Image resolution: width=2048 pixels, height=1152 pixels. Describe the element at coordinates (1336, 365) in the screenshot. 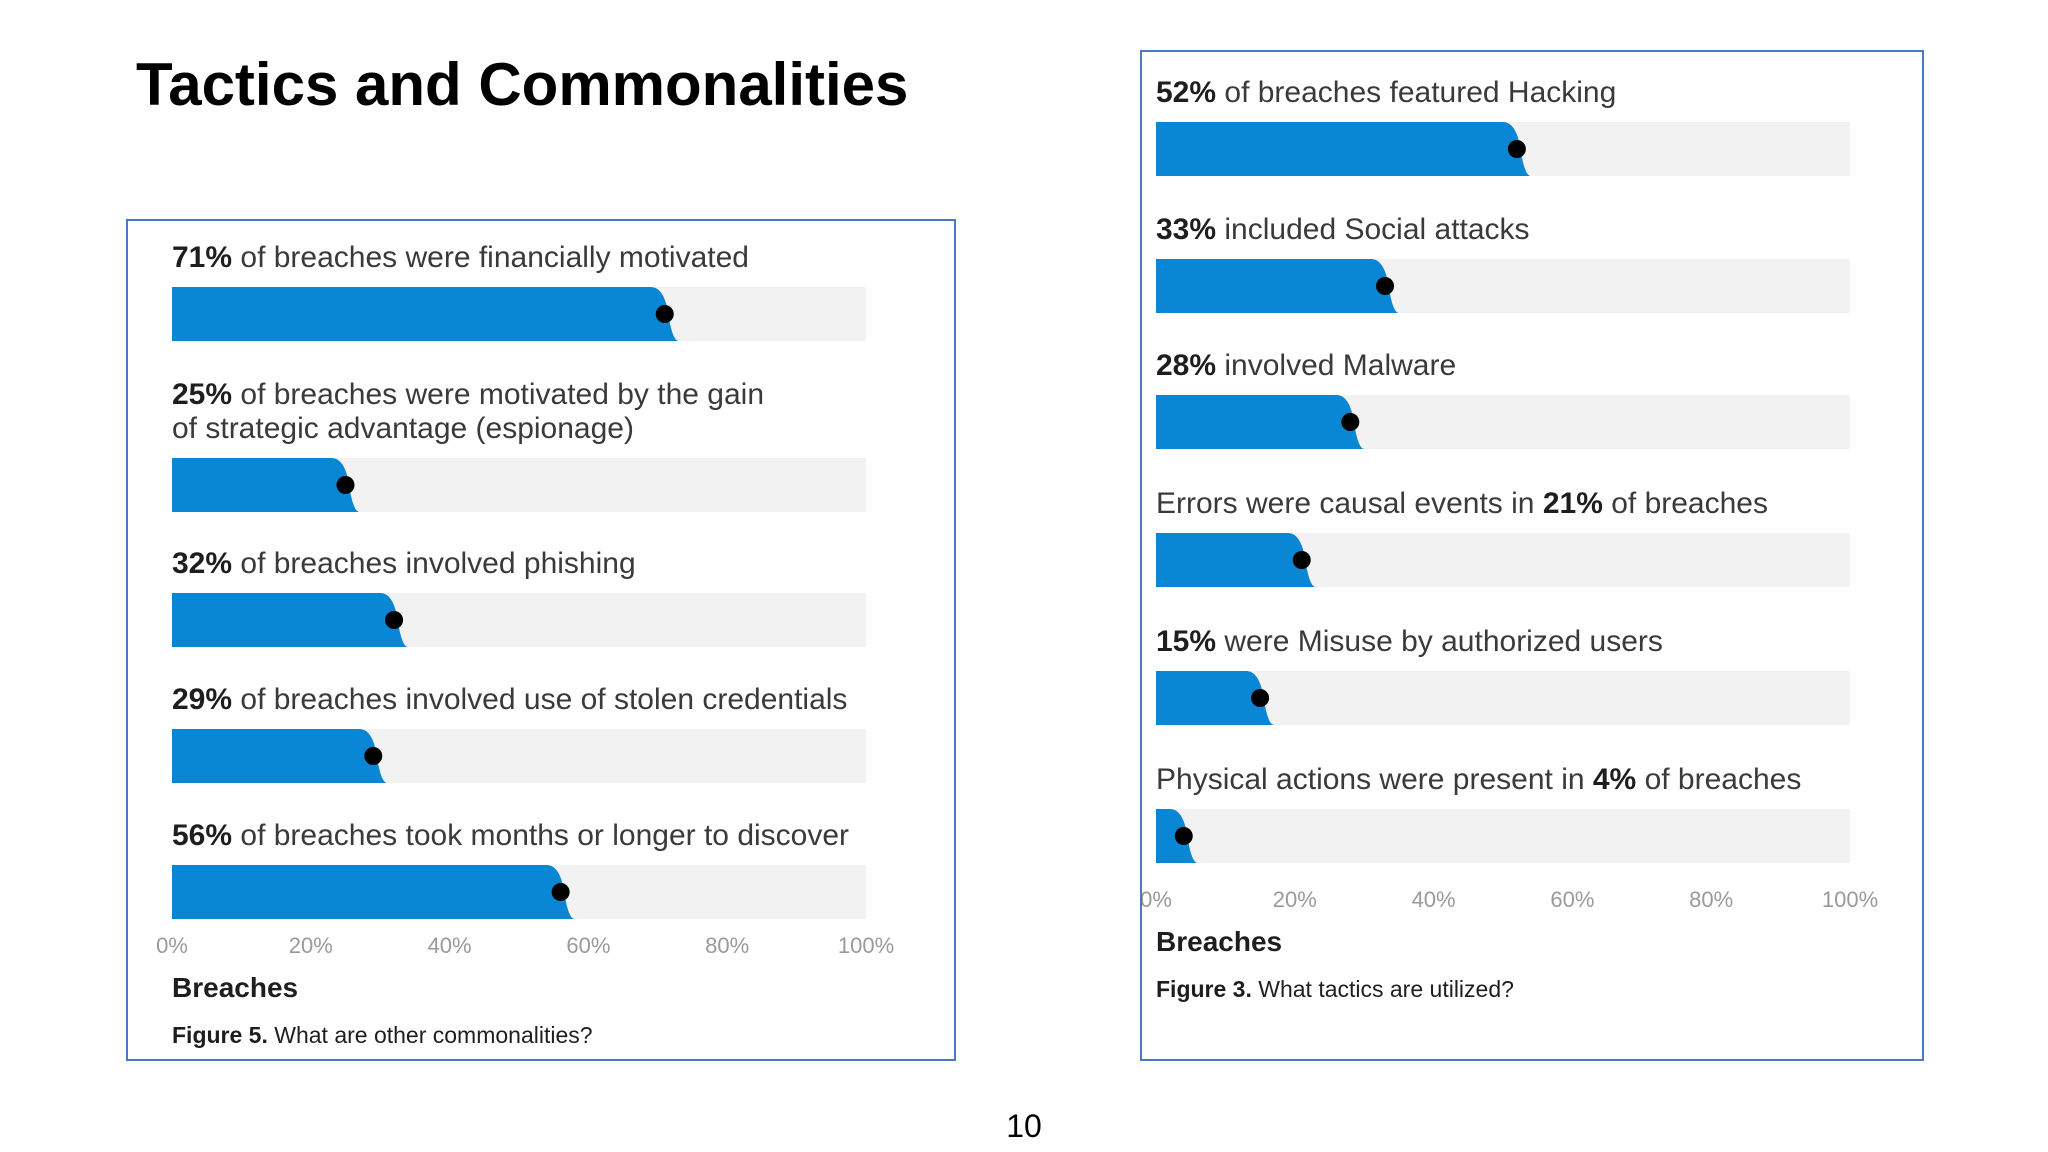

I see `bar-label-text: involved Malware` at that location.